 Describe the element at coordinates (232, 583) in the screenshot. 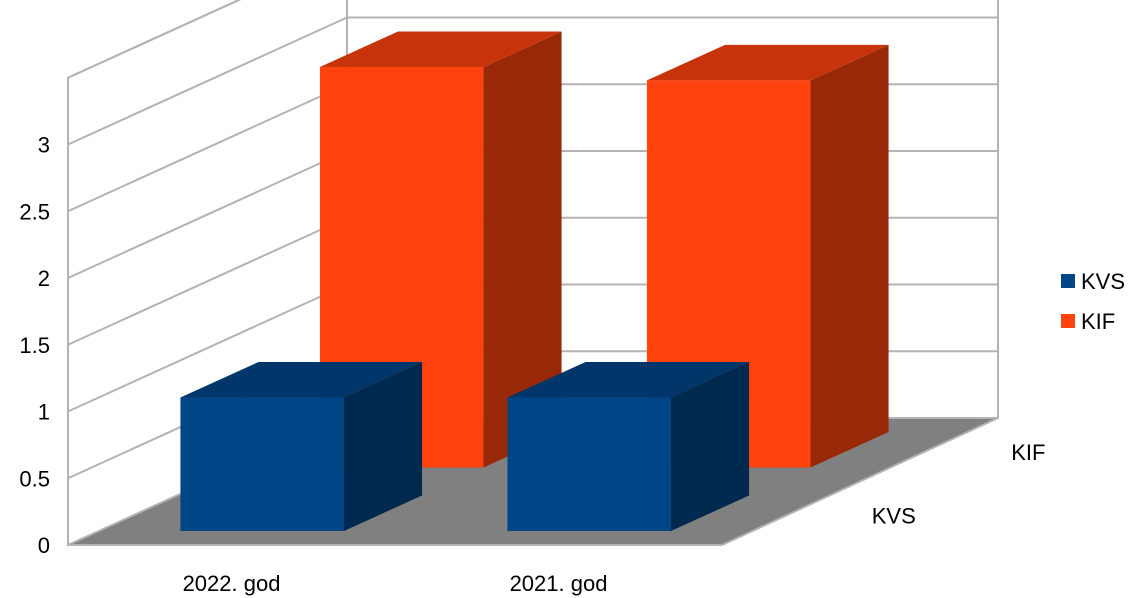

I see `x-category-label: 2022. god` at that location.